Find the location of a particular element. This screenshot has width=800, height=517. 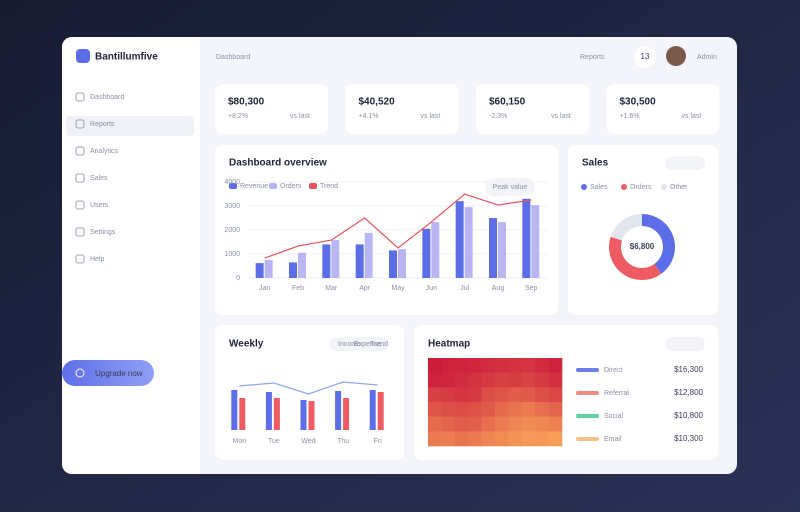

x-tick-label: Mon is located at coordinates (239, 441).